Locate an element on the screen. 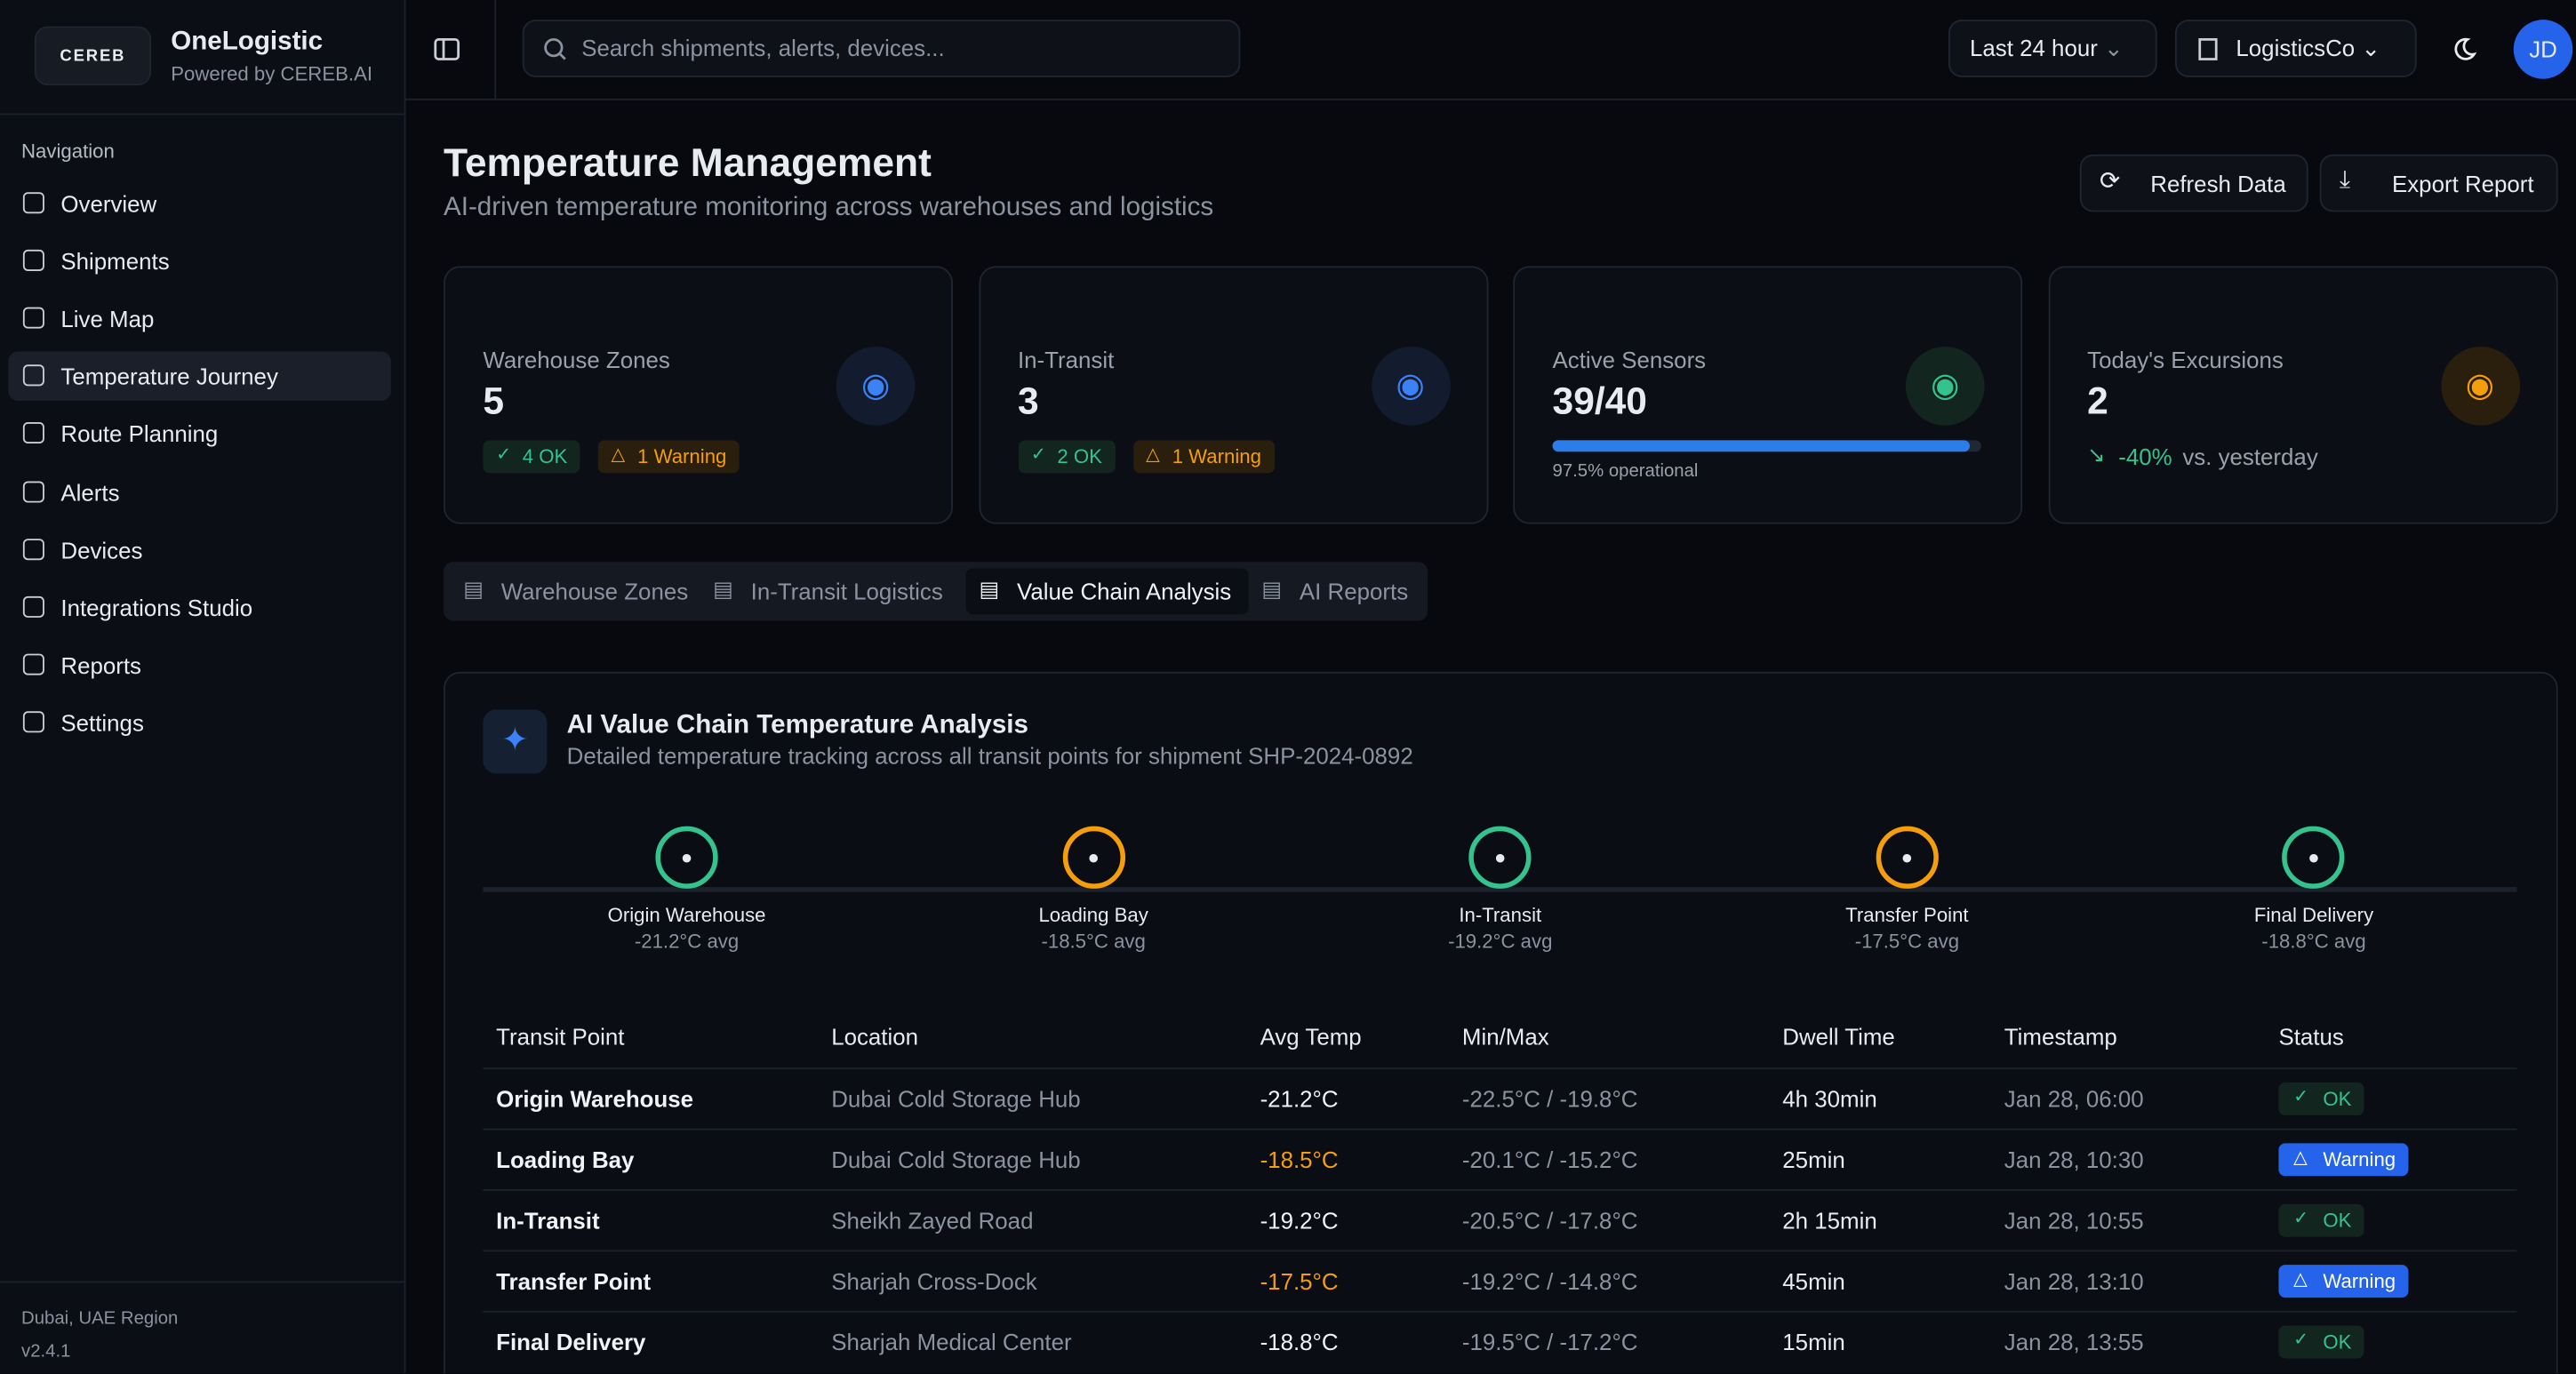 The image size is (2576, 1374). table-header: Avg Temp is located at coordinates (1311, 1036).